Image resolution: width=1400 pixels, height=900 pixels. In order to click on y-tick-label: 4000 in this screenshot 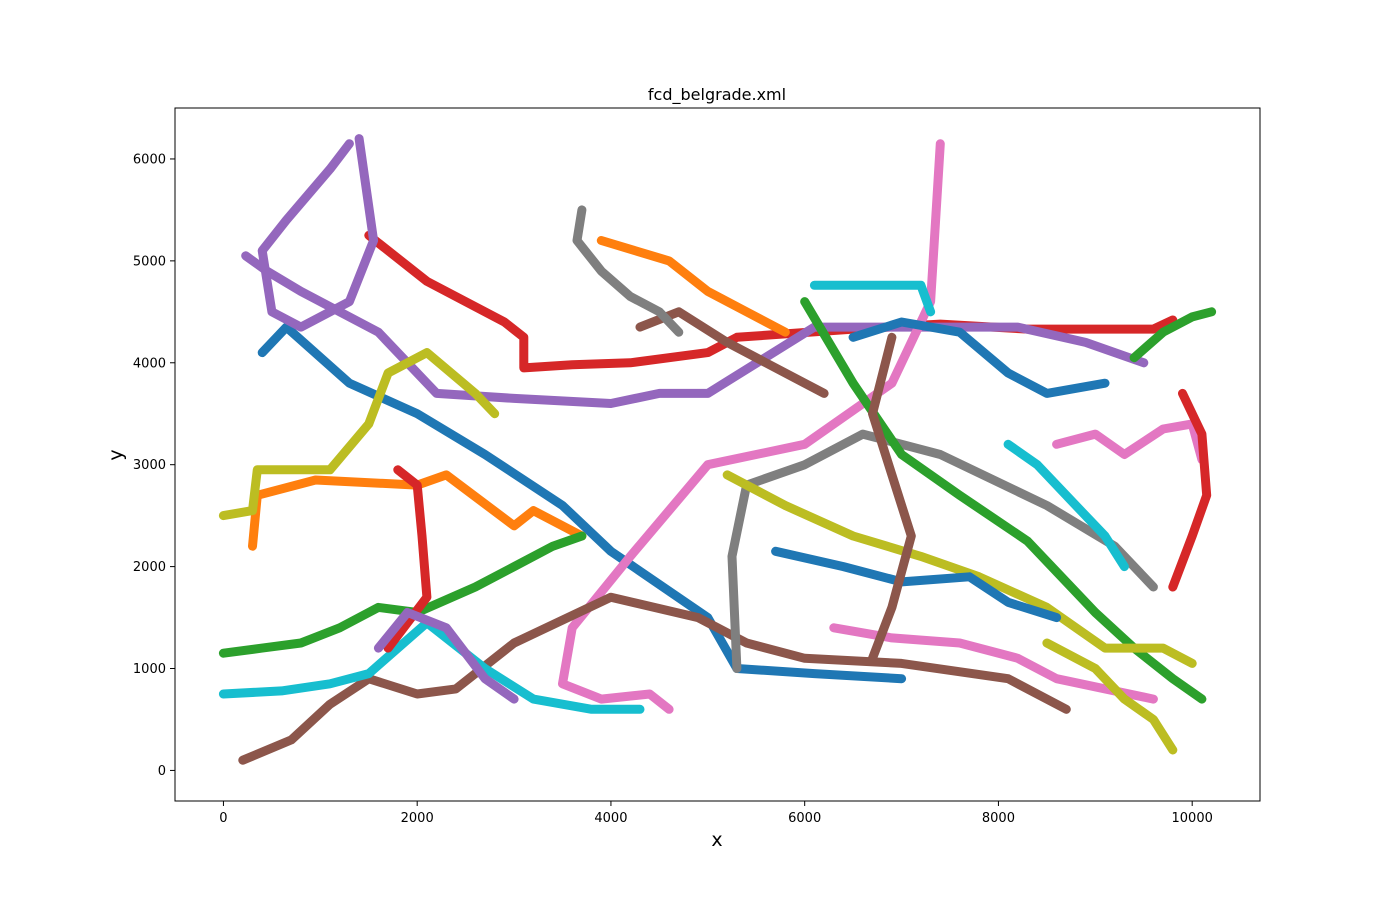, I will do `click(149, 363)`.